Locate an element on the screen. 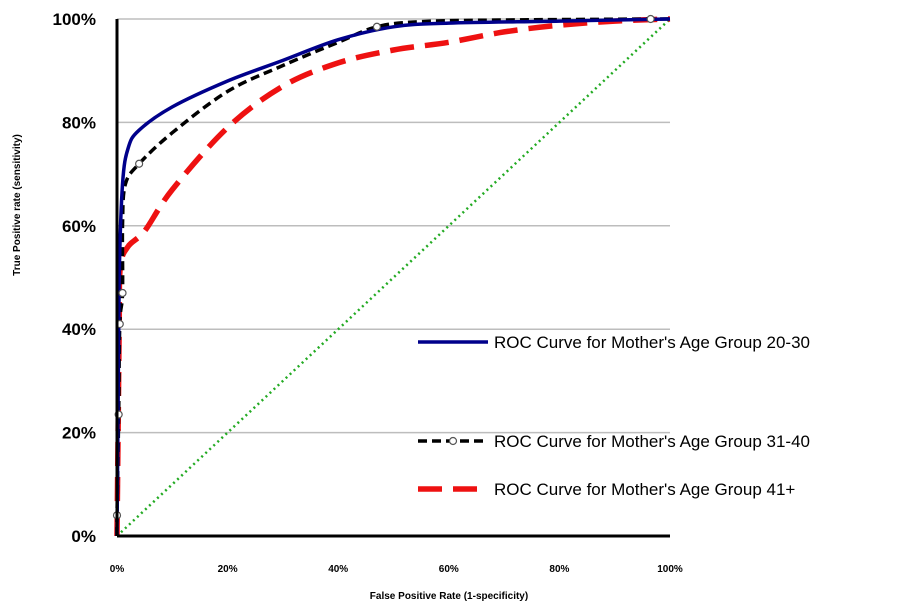 This screenshot has height=606, width=899. legend-label: ROC Curve for Mother's Age Group 41+ is located at coordinates (644, 489).